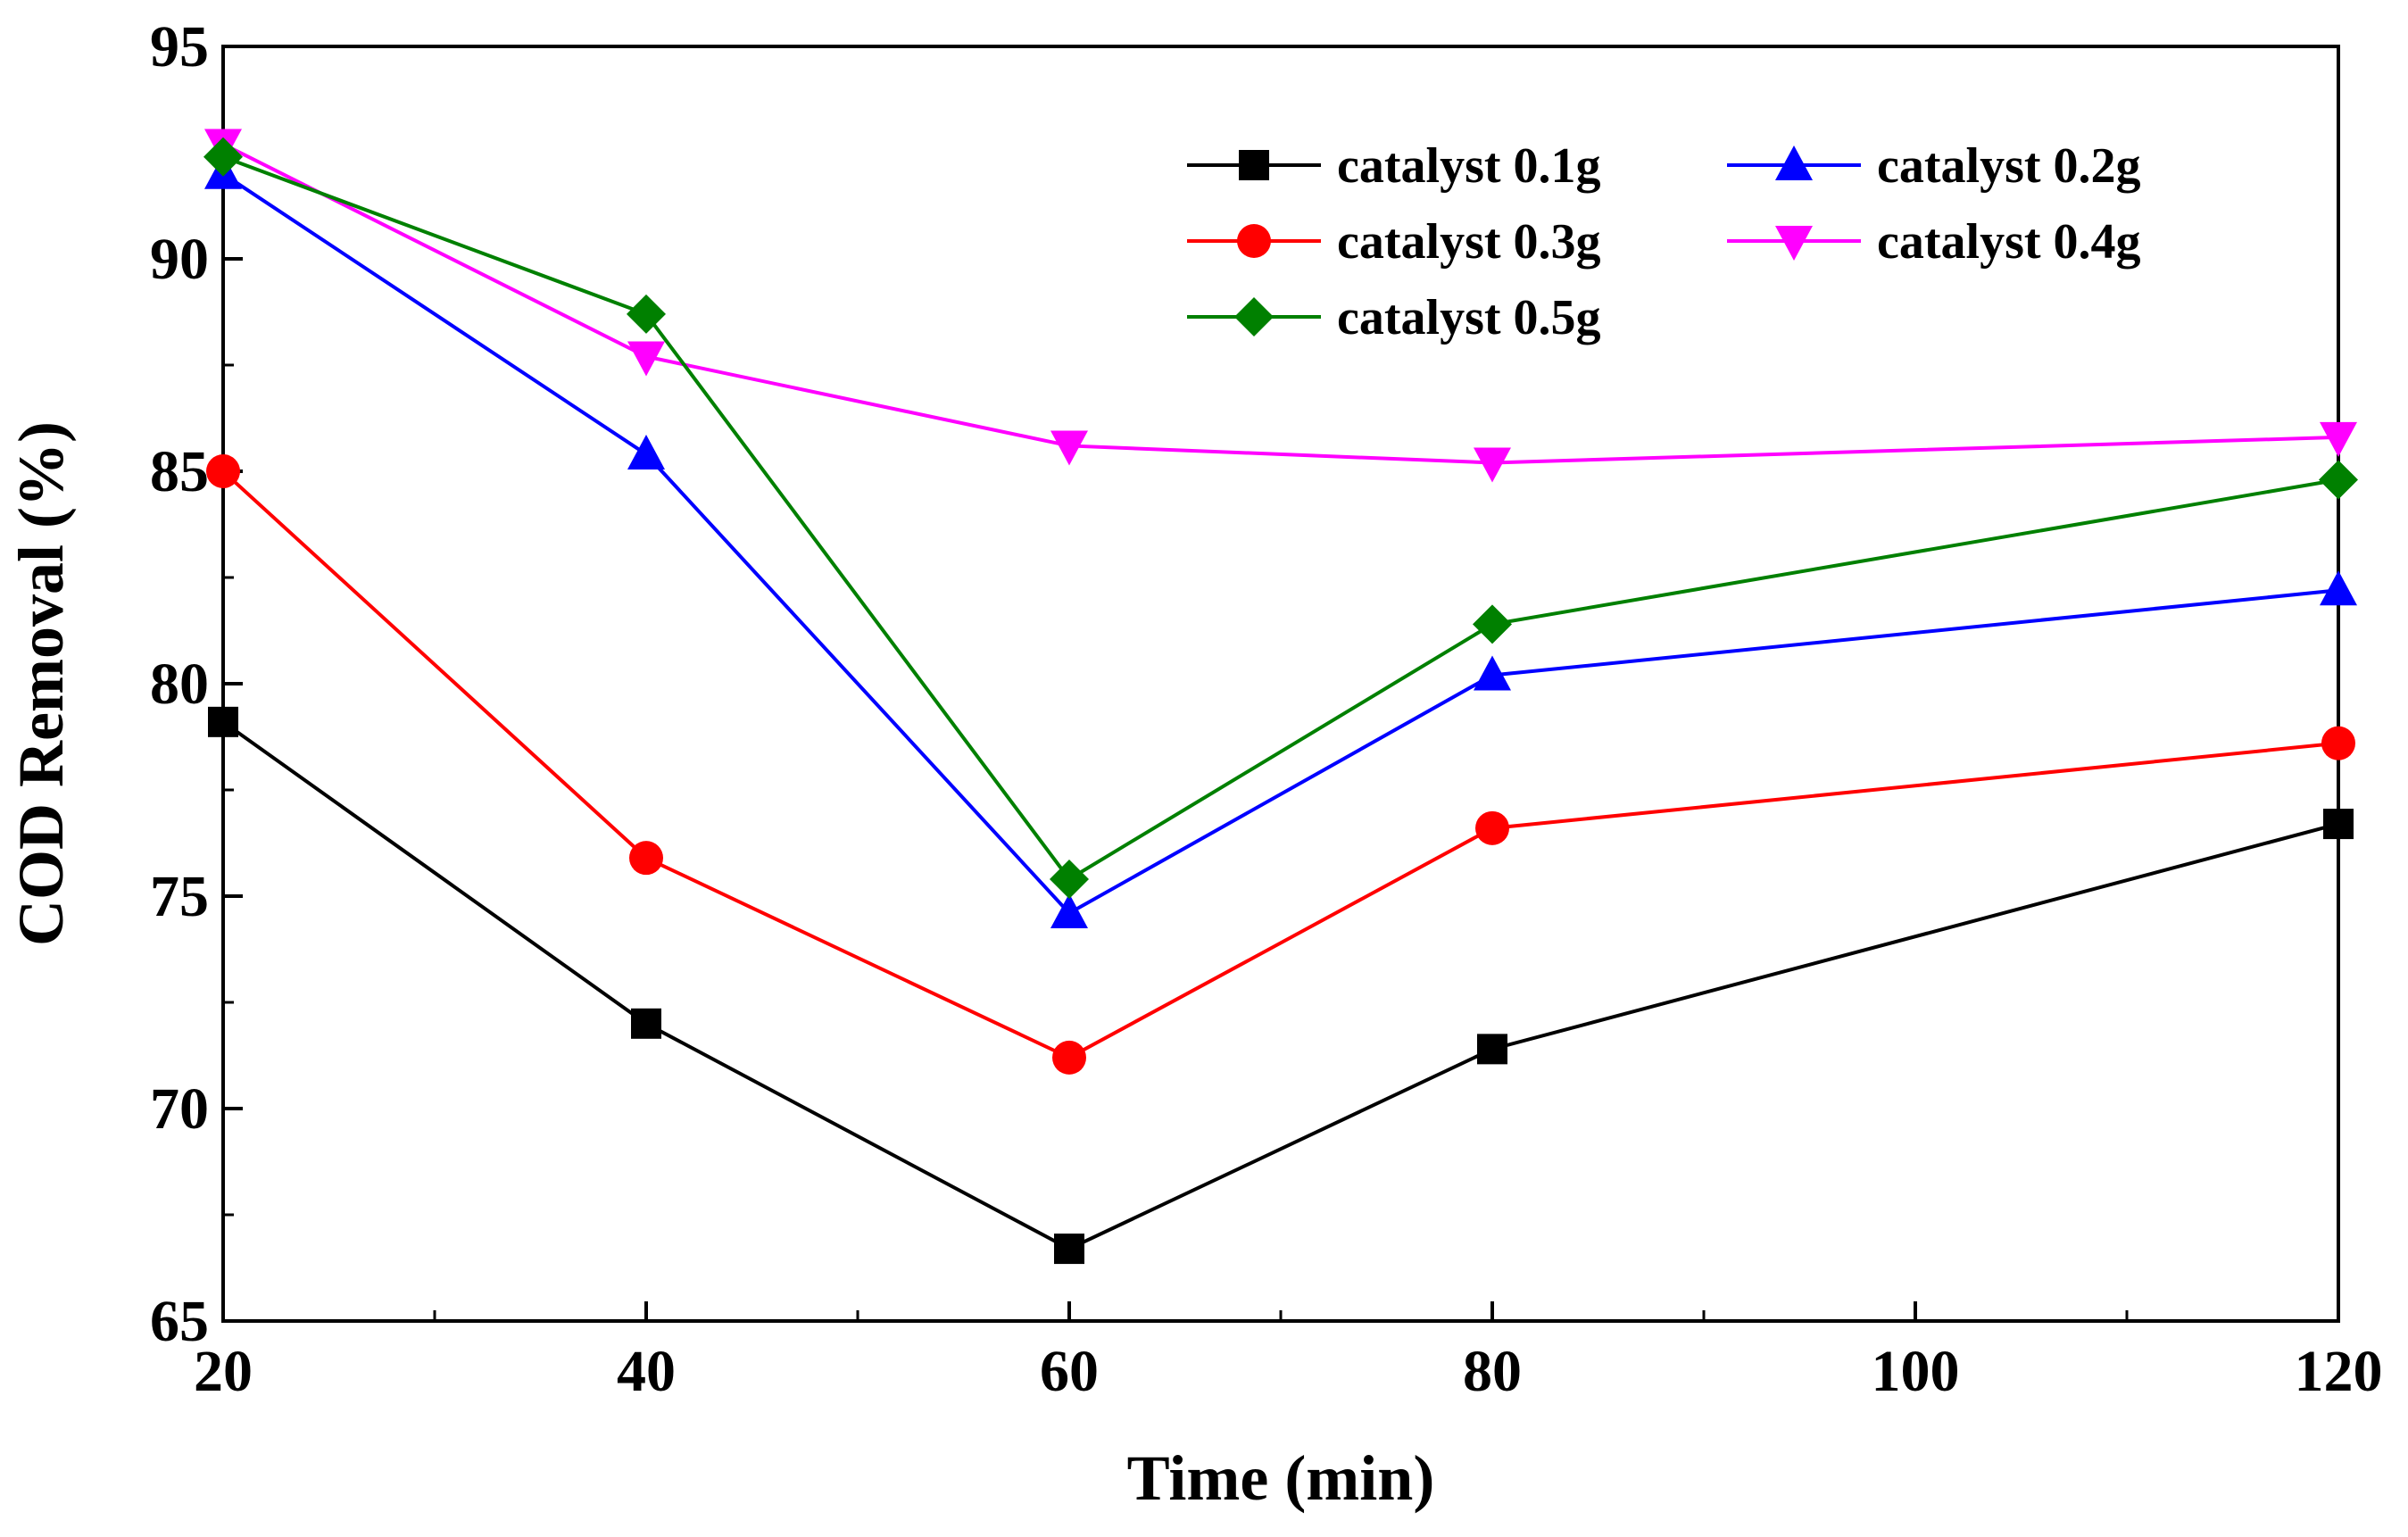  What do you see at coordinates (179, 1322) in the screenshot?
I see `y-tick-label: 65` at bounding box center [179, 1322].